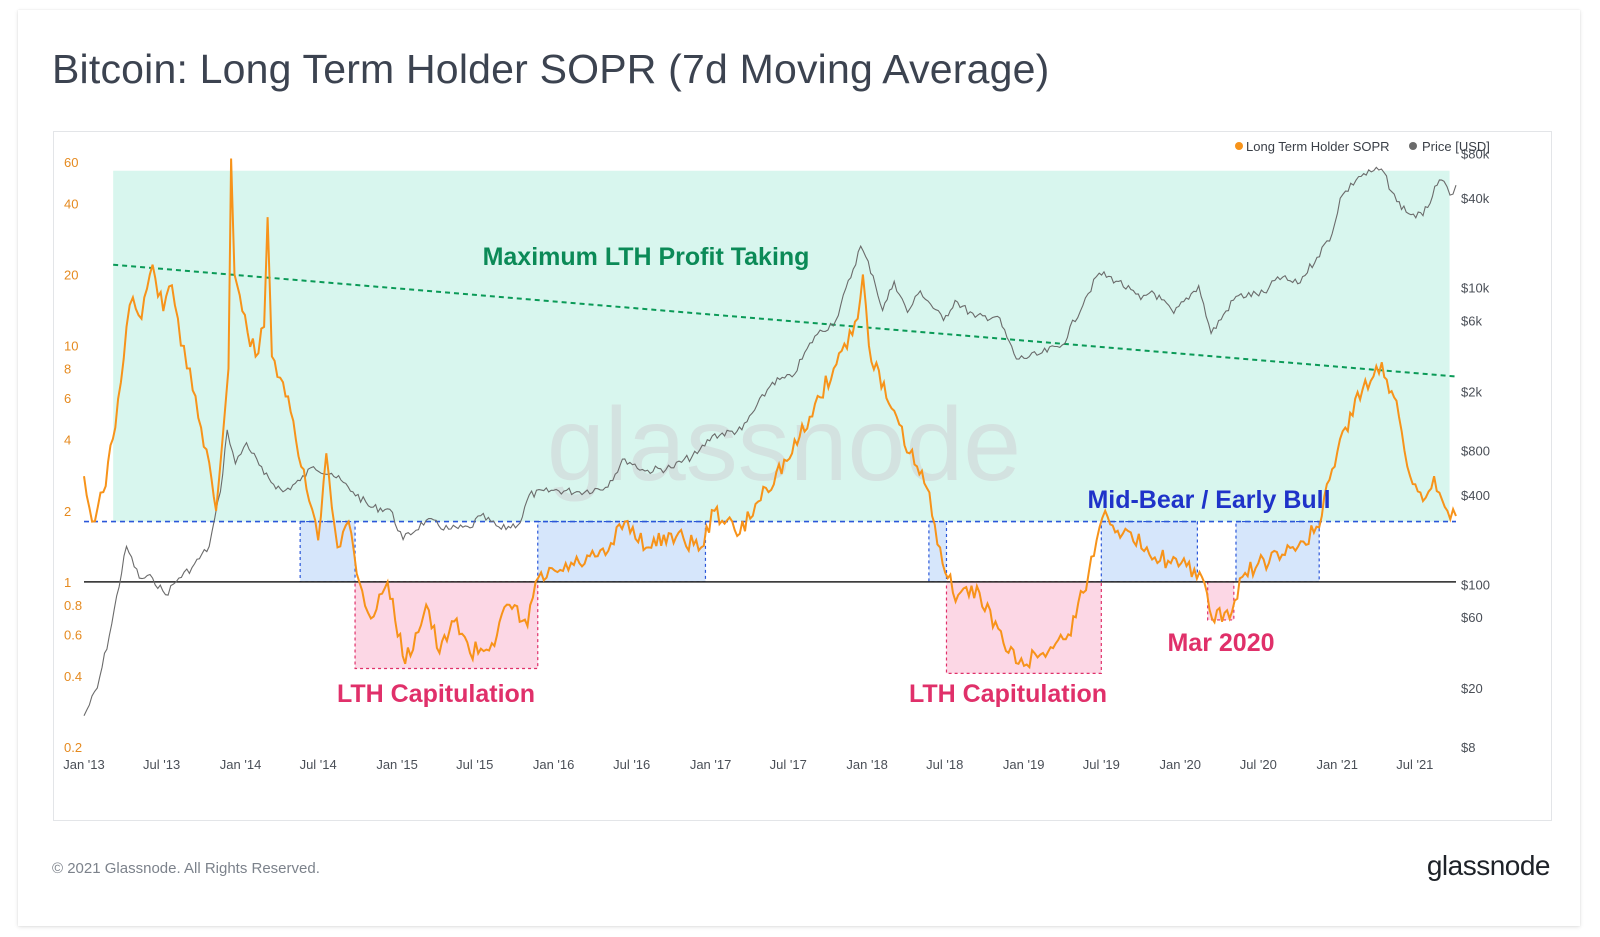 The width and height of the screenshot is (1600, 937). Describe the element at coordinates (1475, 288) in the screenshot. I see `y-right-tick-label: $10k` at that location.